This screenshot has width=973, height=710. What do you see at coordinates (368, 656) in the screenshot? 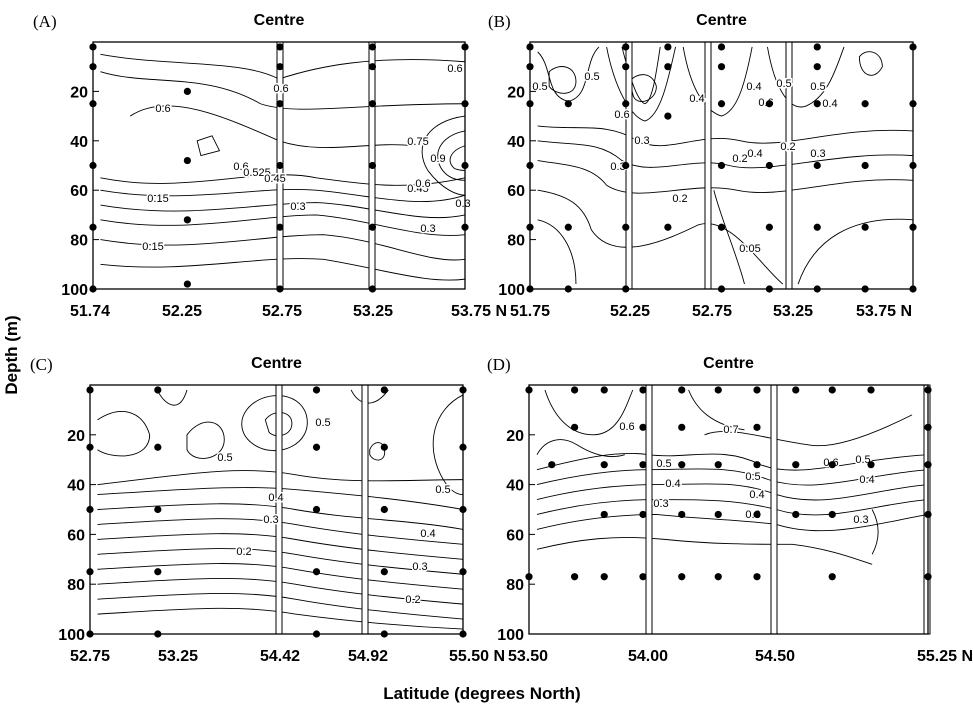
I see `x-tick-label: 54.92` at bounding box center [368, 656].